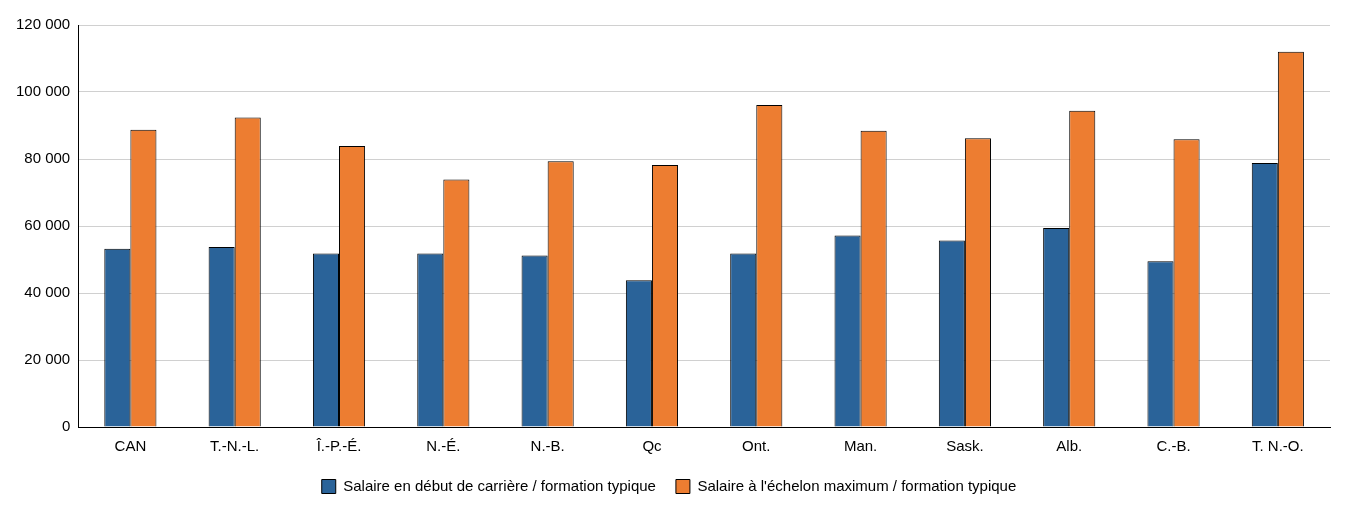 The height and width of the screenshot is (512, 1348). I want to click on y-tick-label: 100 000, so click(43, 91).